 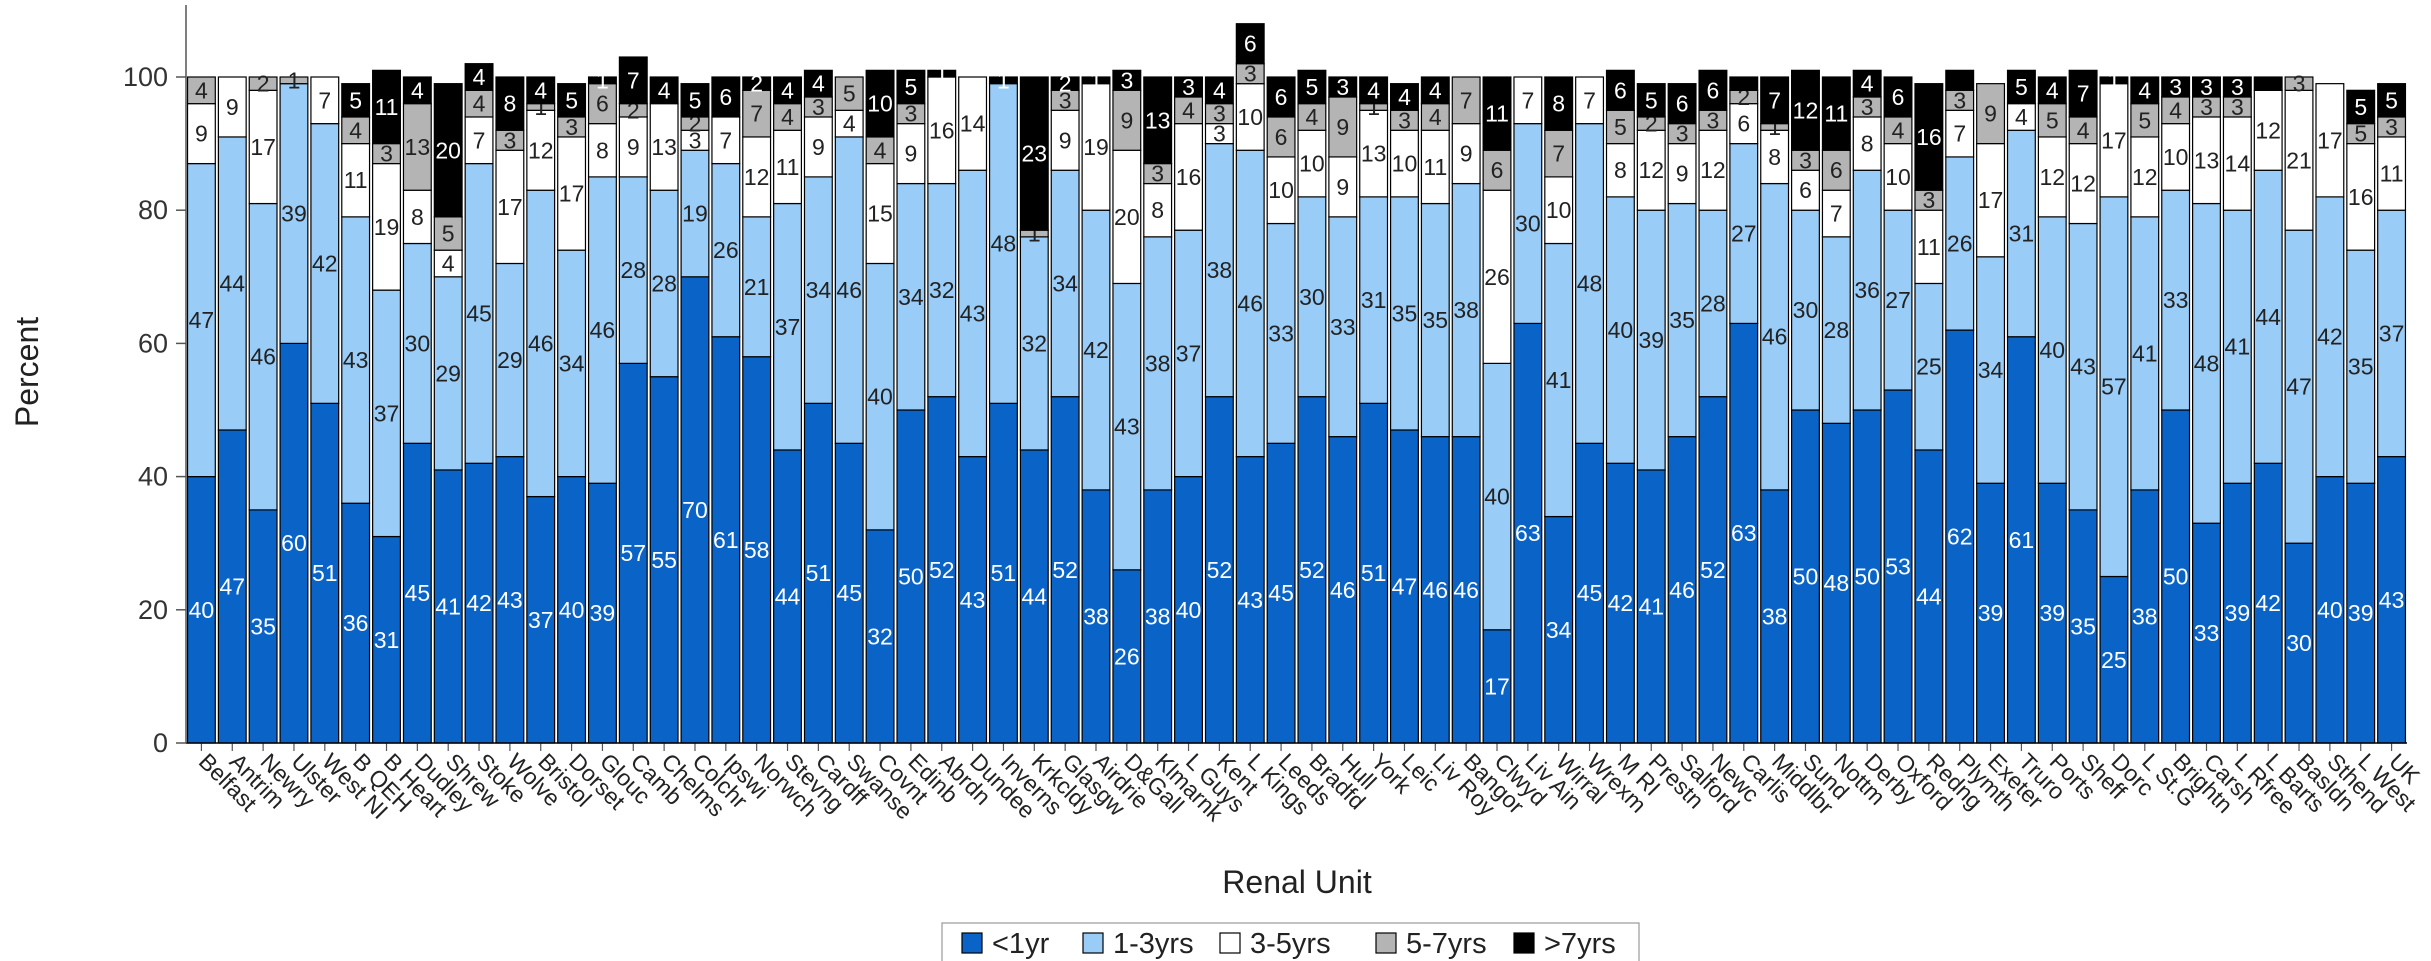 I want to click on data-label: 52, so click(x=1713, y=570).